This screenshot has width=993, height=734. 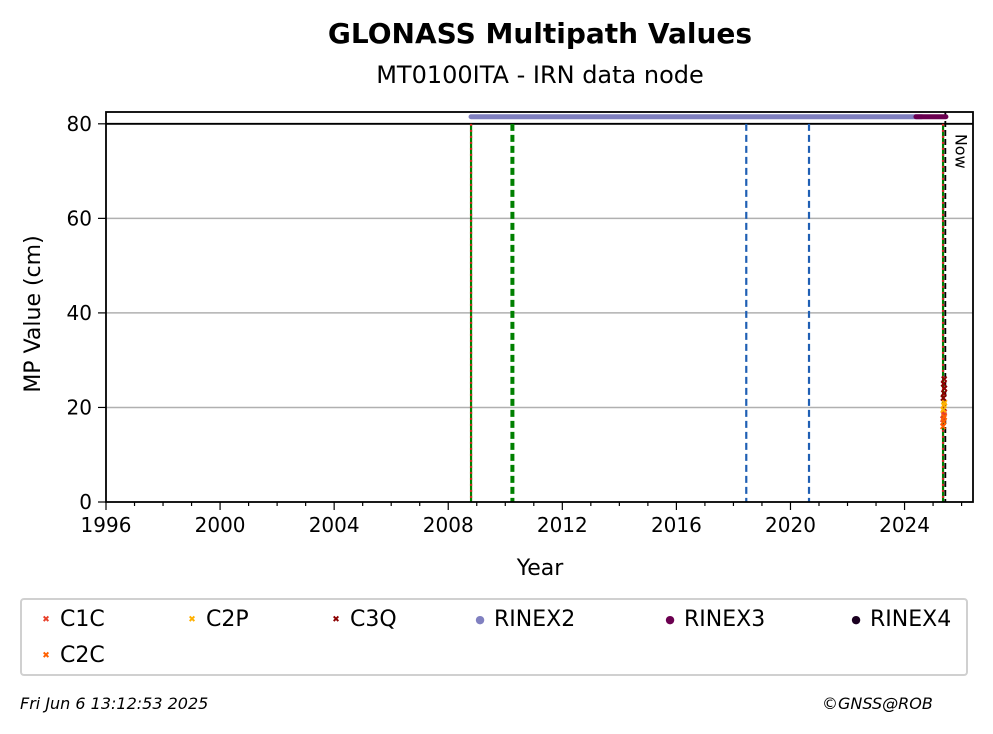 I want to click on x-tick-label: 1996, so click(x=106, y=525).